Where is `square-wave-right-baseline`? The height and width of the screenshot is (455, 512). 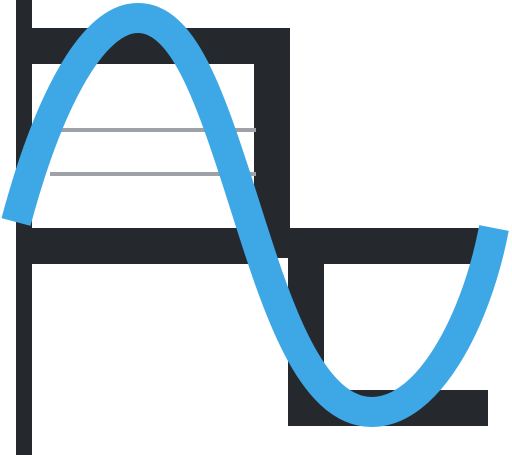
square-wave-right-baseline is located at coordinates (406, 246).